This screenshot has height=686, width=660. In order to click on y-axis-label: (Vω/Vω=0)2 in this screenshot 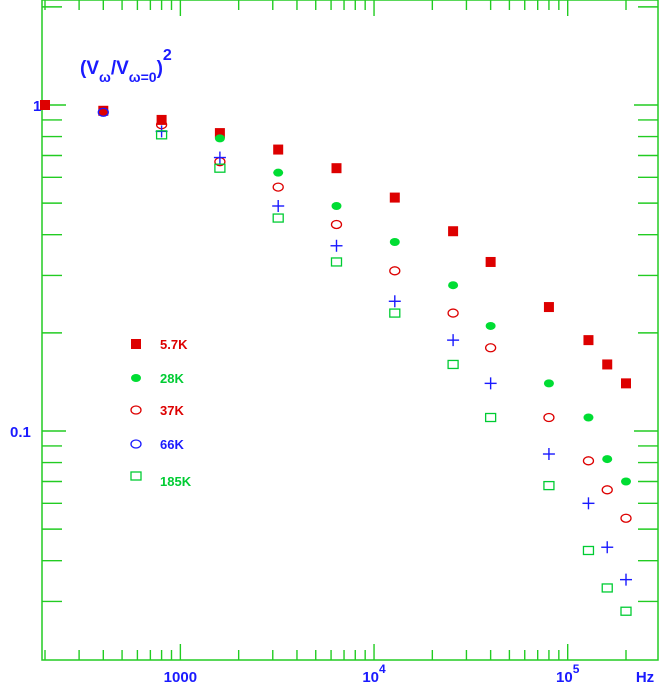, I will do `click(126, 66)`.